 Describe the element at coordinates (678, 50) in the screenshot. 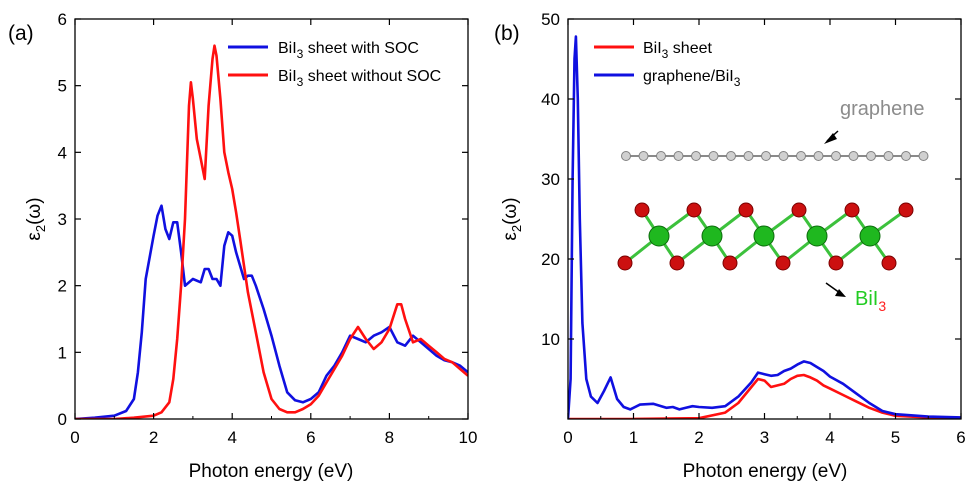

I see `legend-b-label-1: BiI3 sheet` at that location.